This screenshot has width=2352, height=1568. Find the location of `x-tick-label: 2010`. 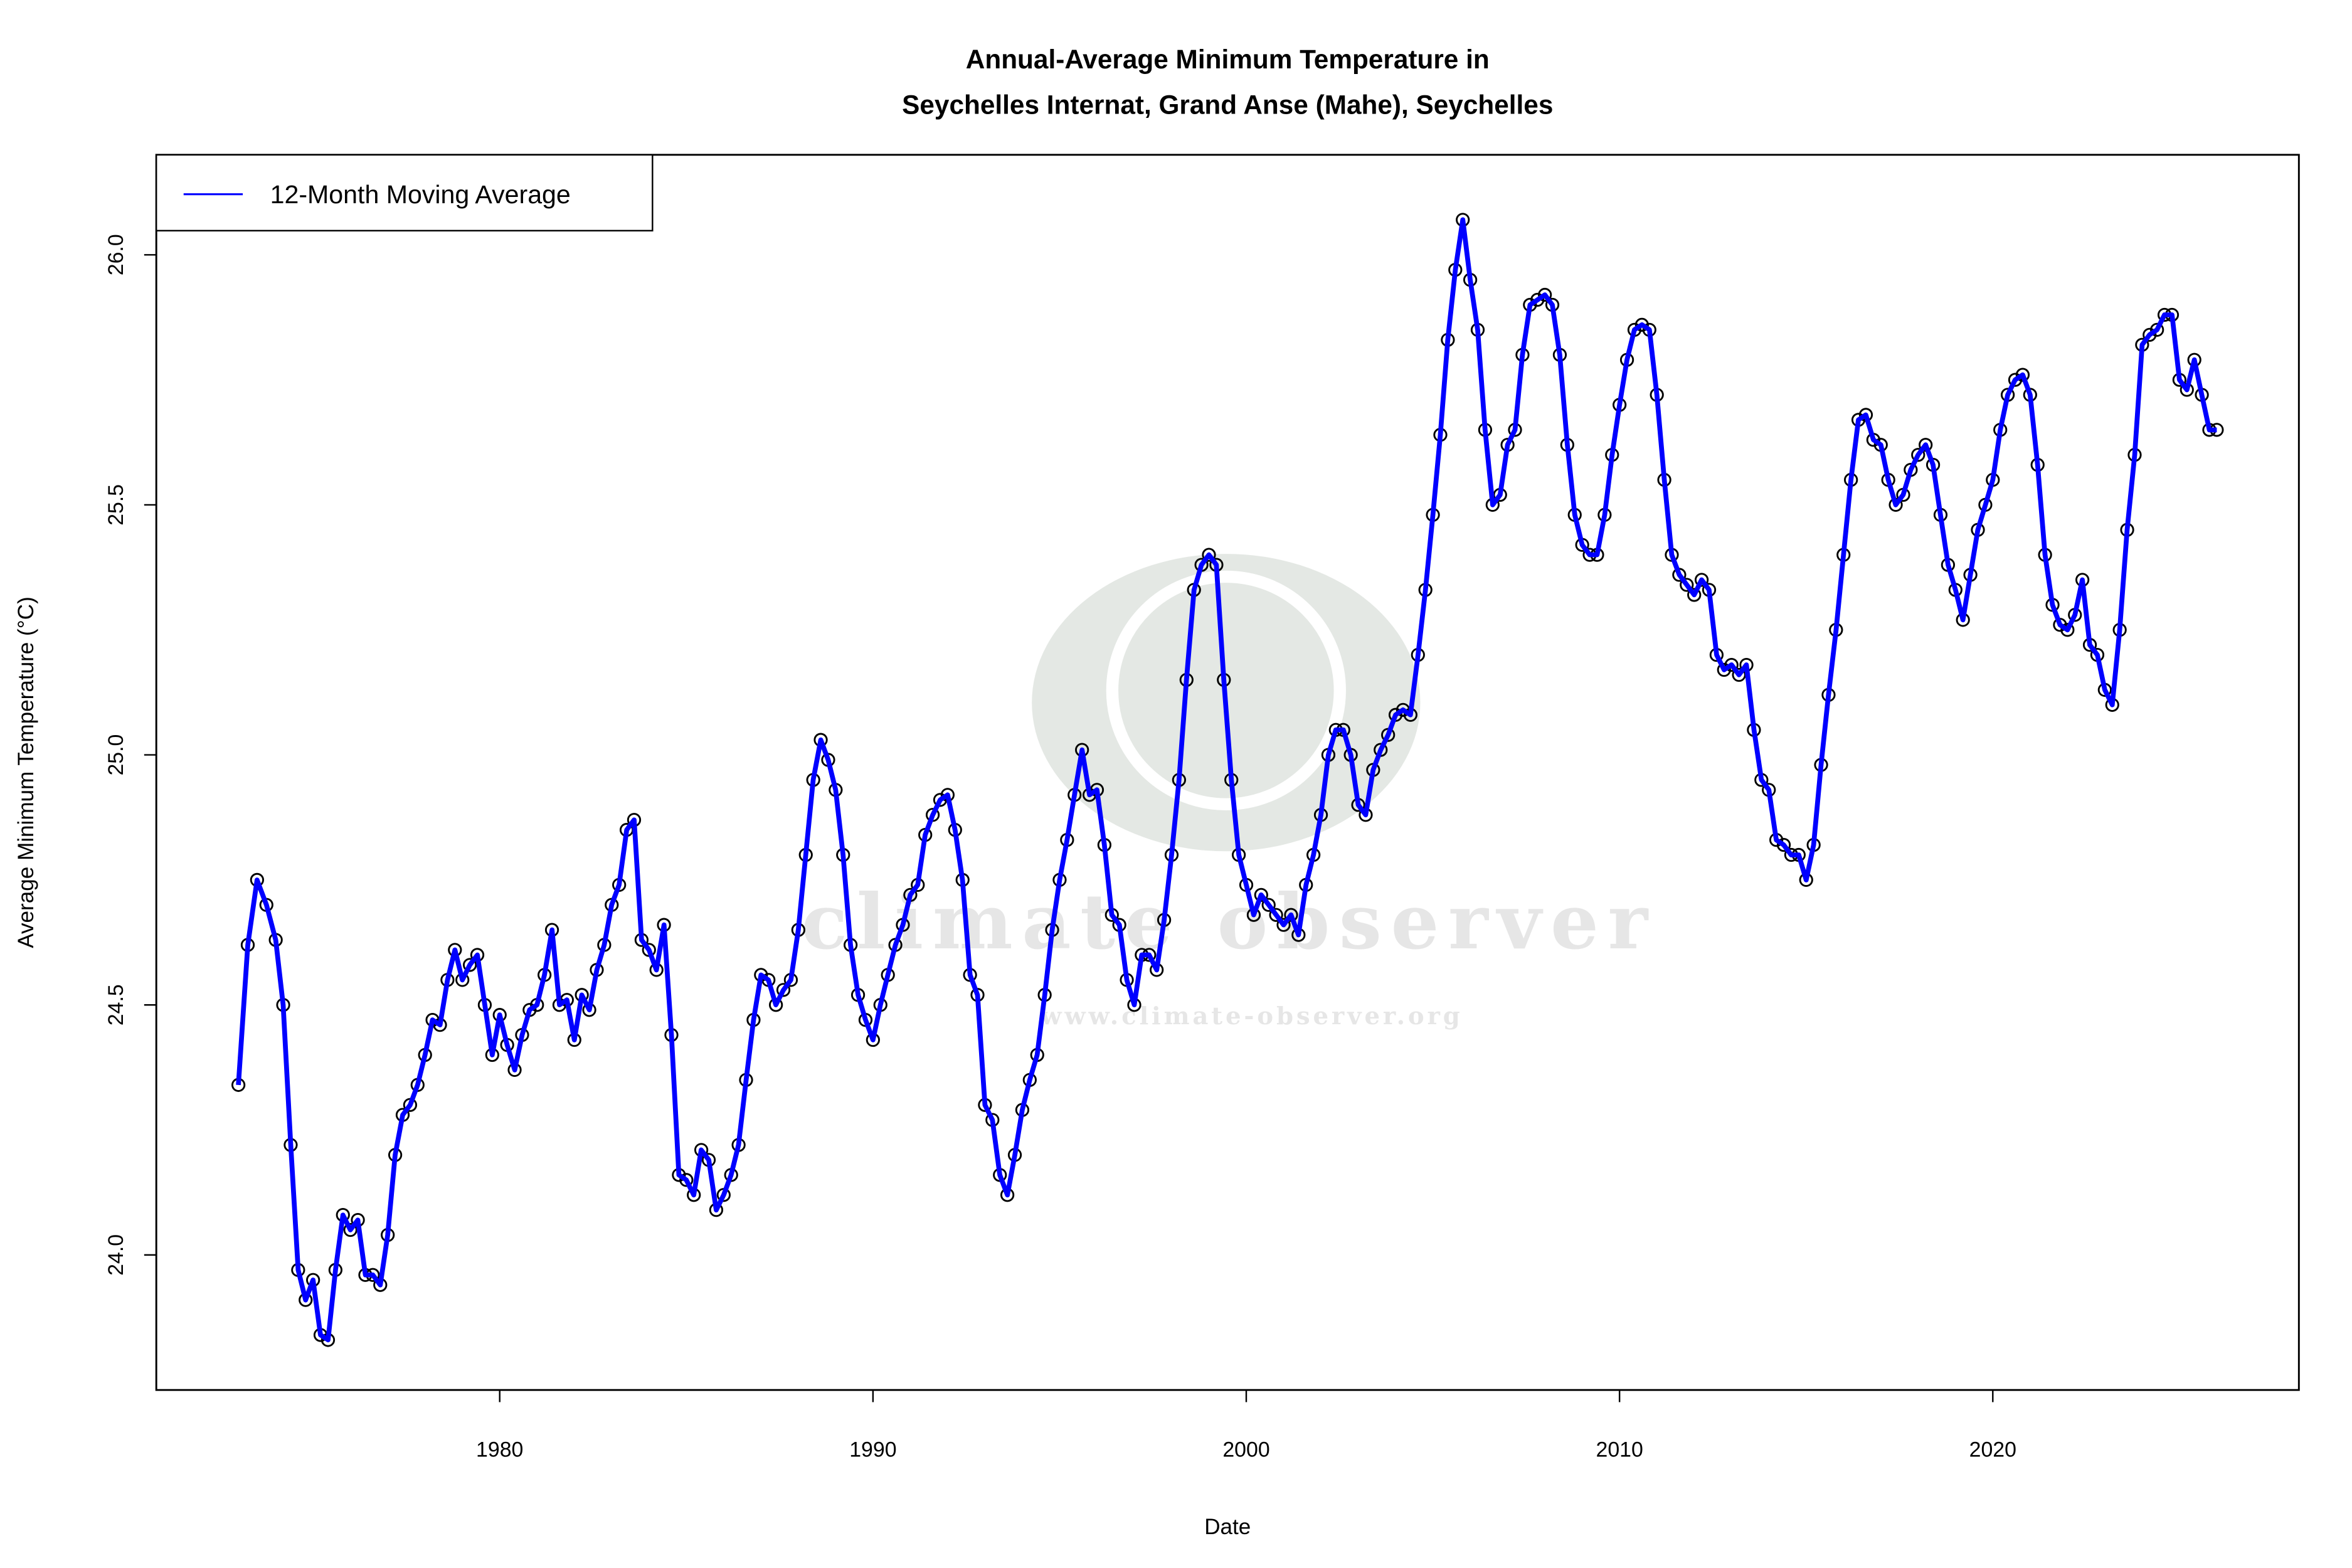

x-tick-label: 2010 is located at coordinates (1619, 1450).